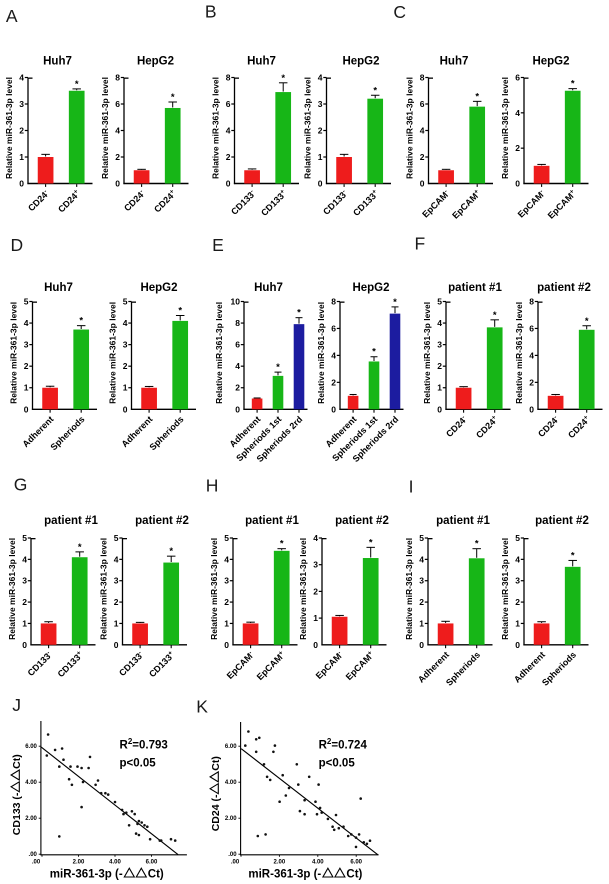  What do you see at coordinates (231, 747) in the screenshot?
I see `svg-text: 6.00` at bounding box center [231, 747].